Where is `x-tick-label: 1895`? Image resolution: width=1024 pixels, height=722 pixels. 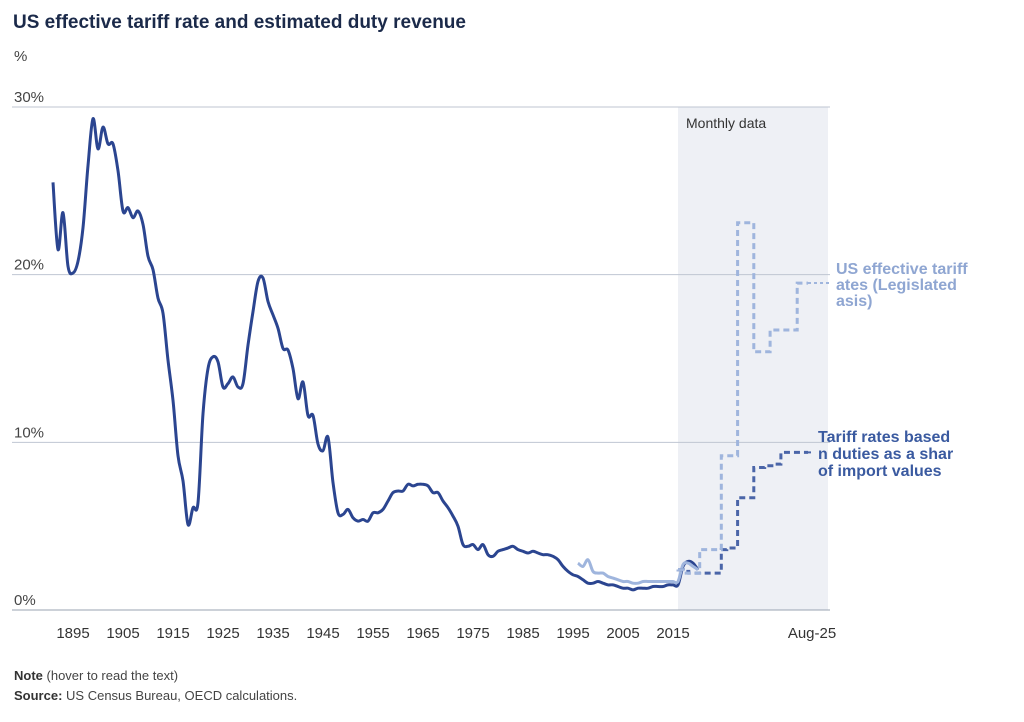
x-tick-label: 1895 is located at coordinates (72, 633).